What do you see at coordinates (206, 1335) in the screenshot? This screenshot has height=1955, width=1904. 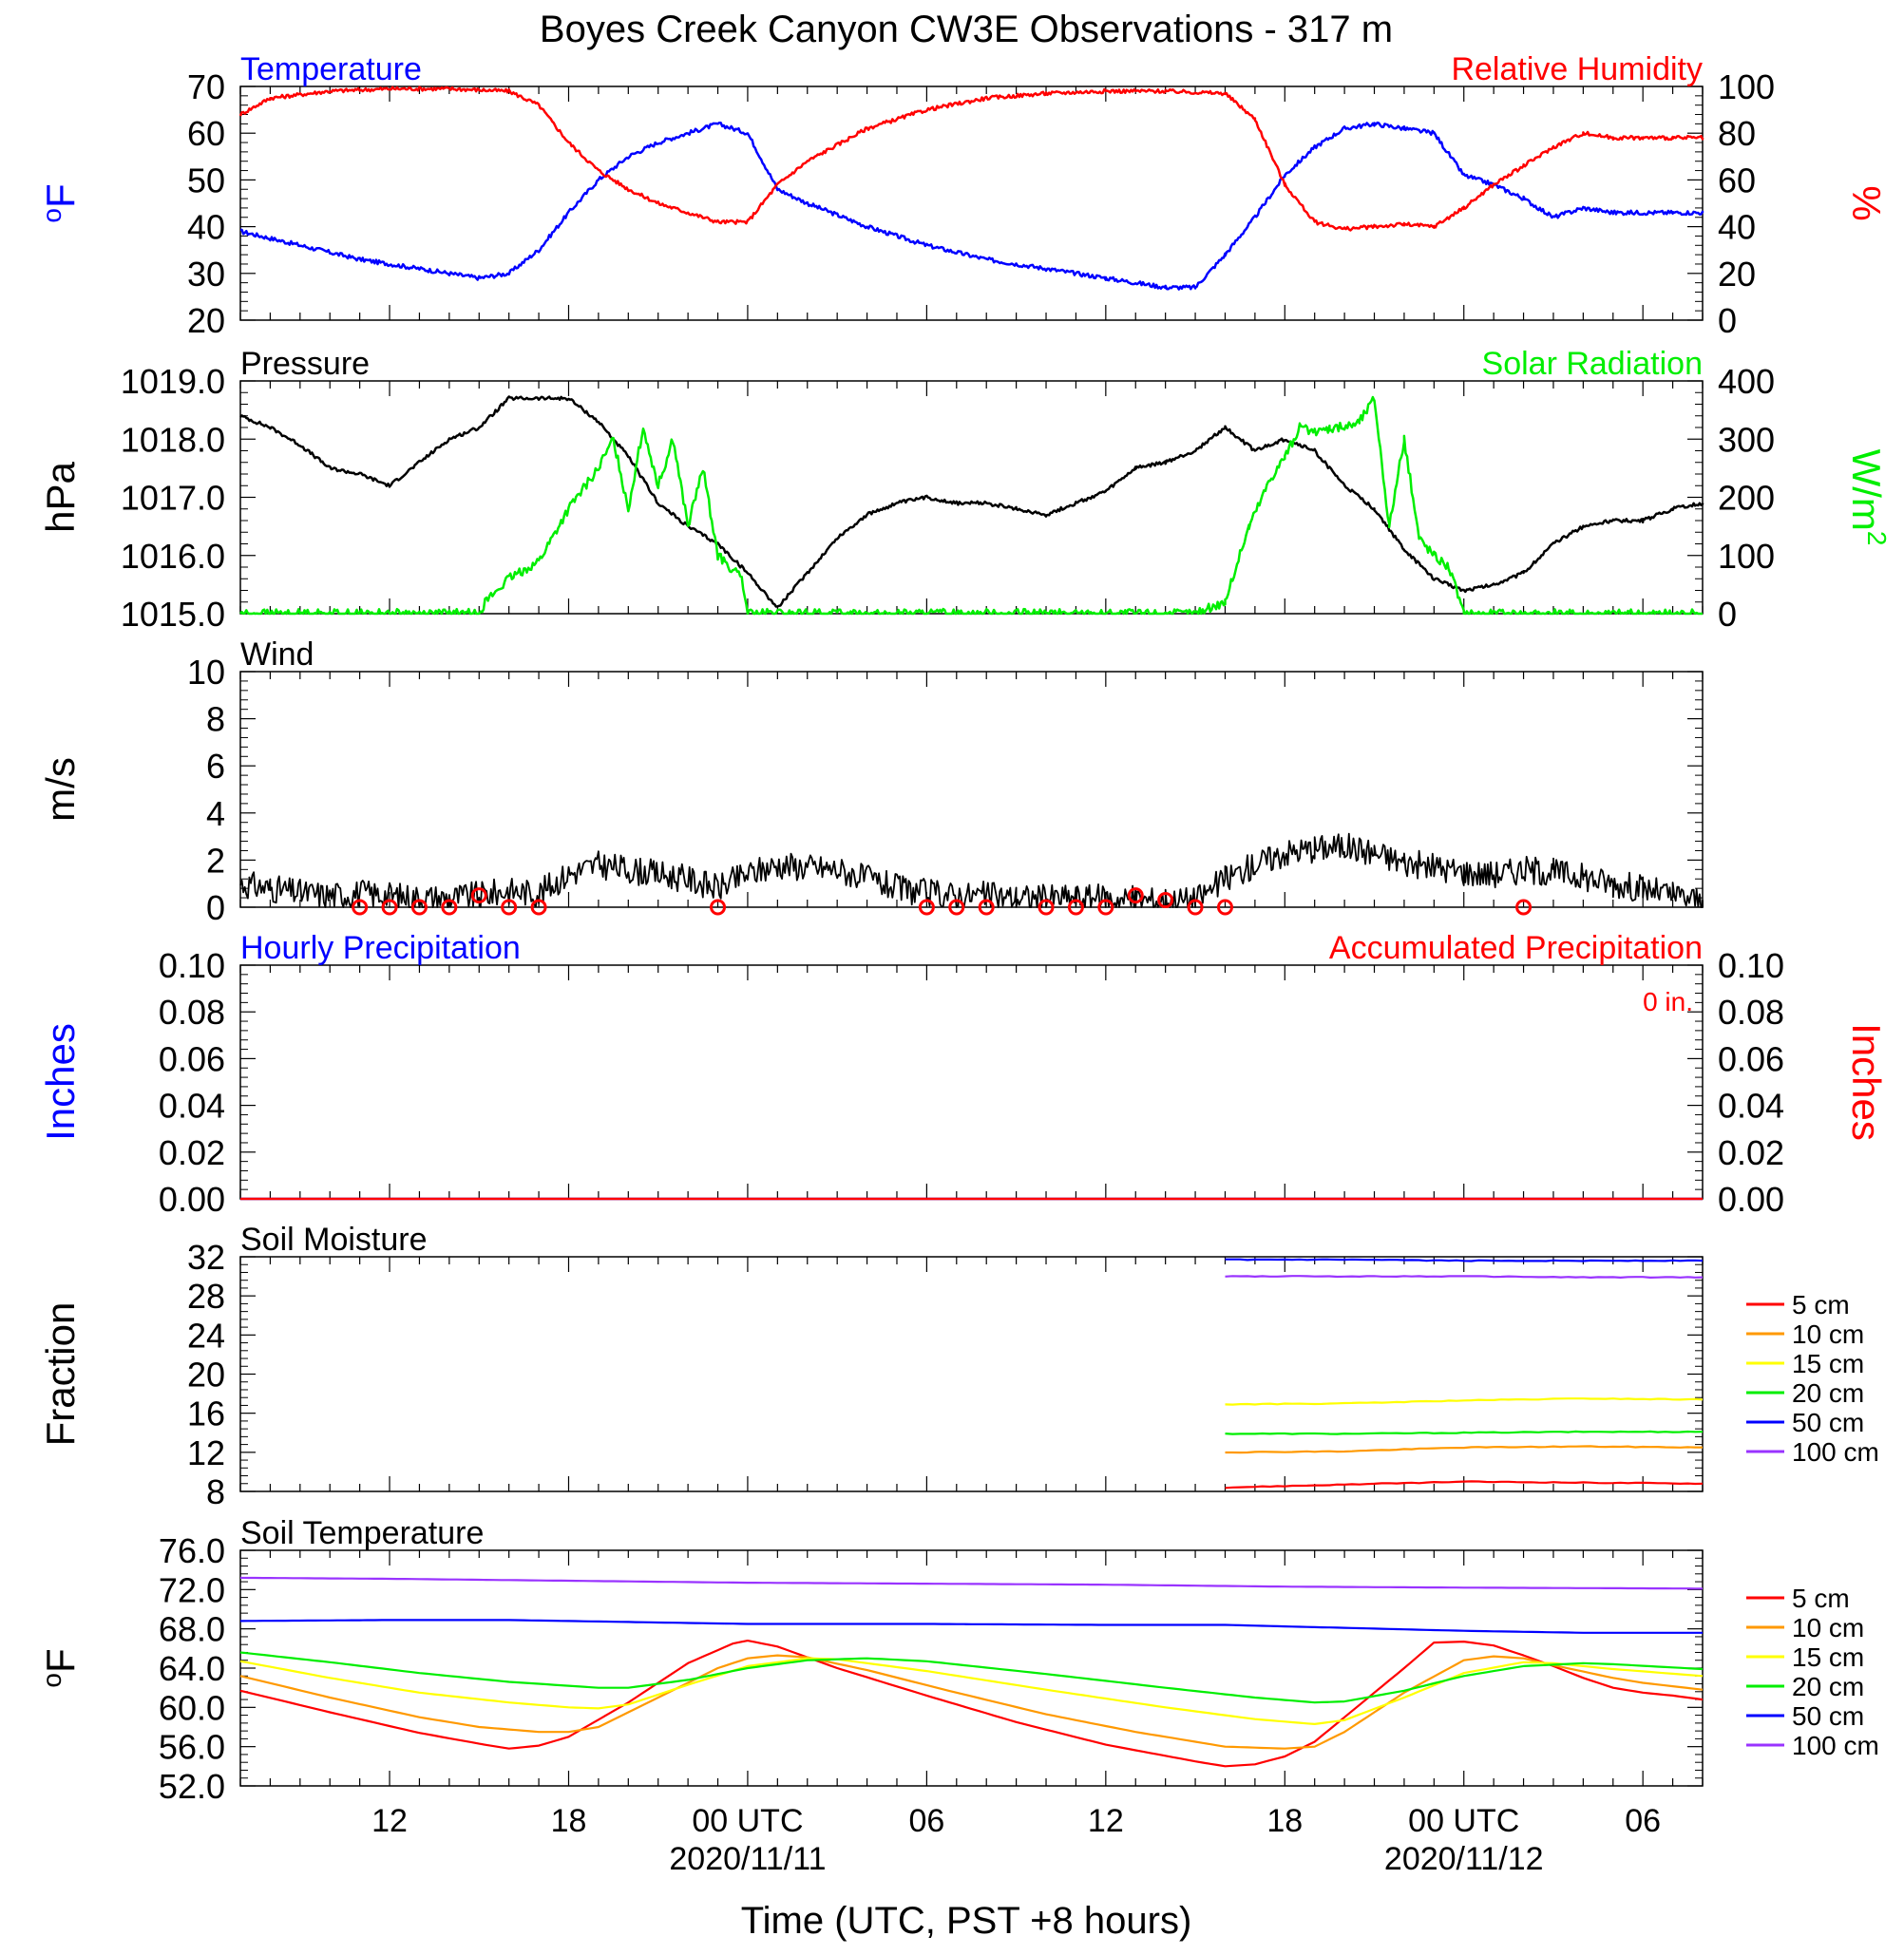 I see `y-tick-label: 24` at bounding box center [206, 1335].